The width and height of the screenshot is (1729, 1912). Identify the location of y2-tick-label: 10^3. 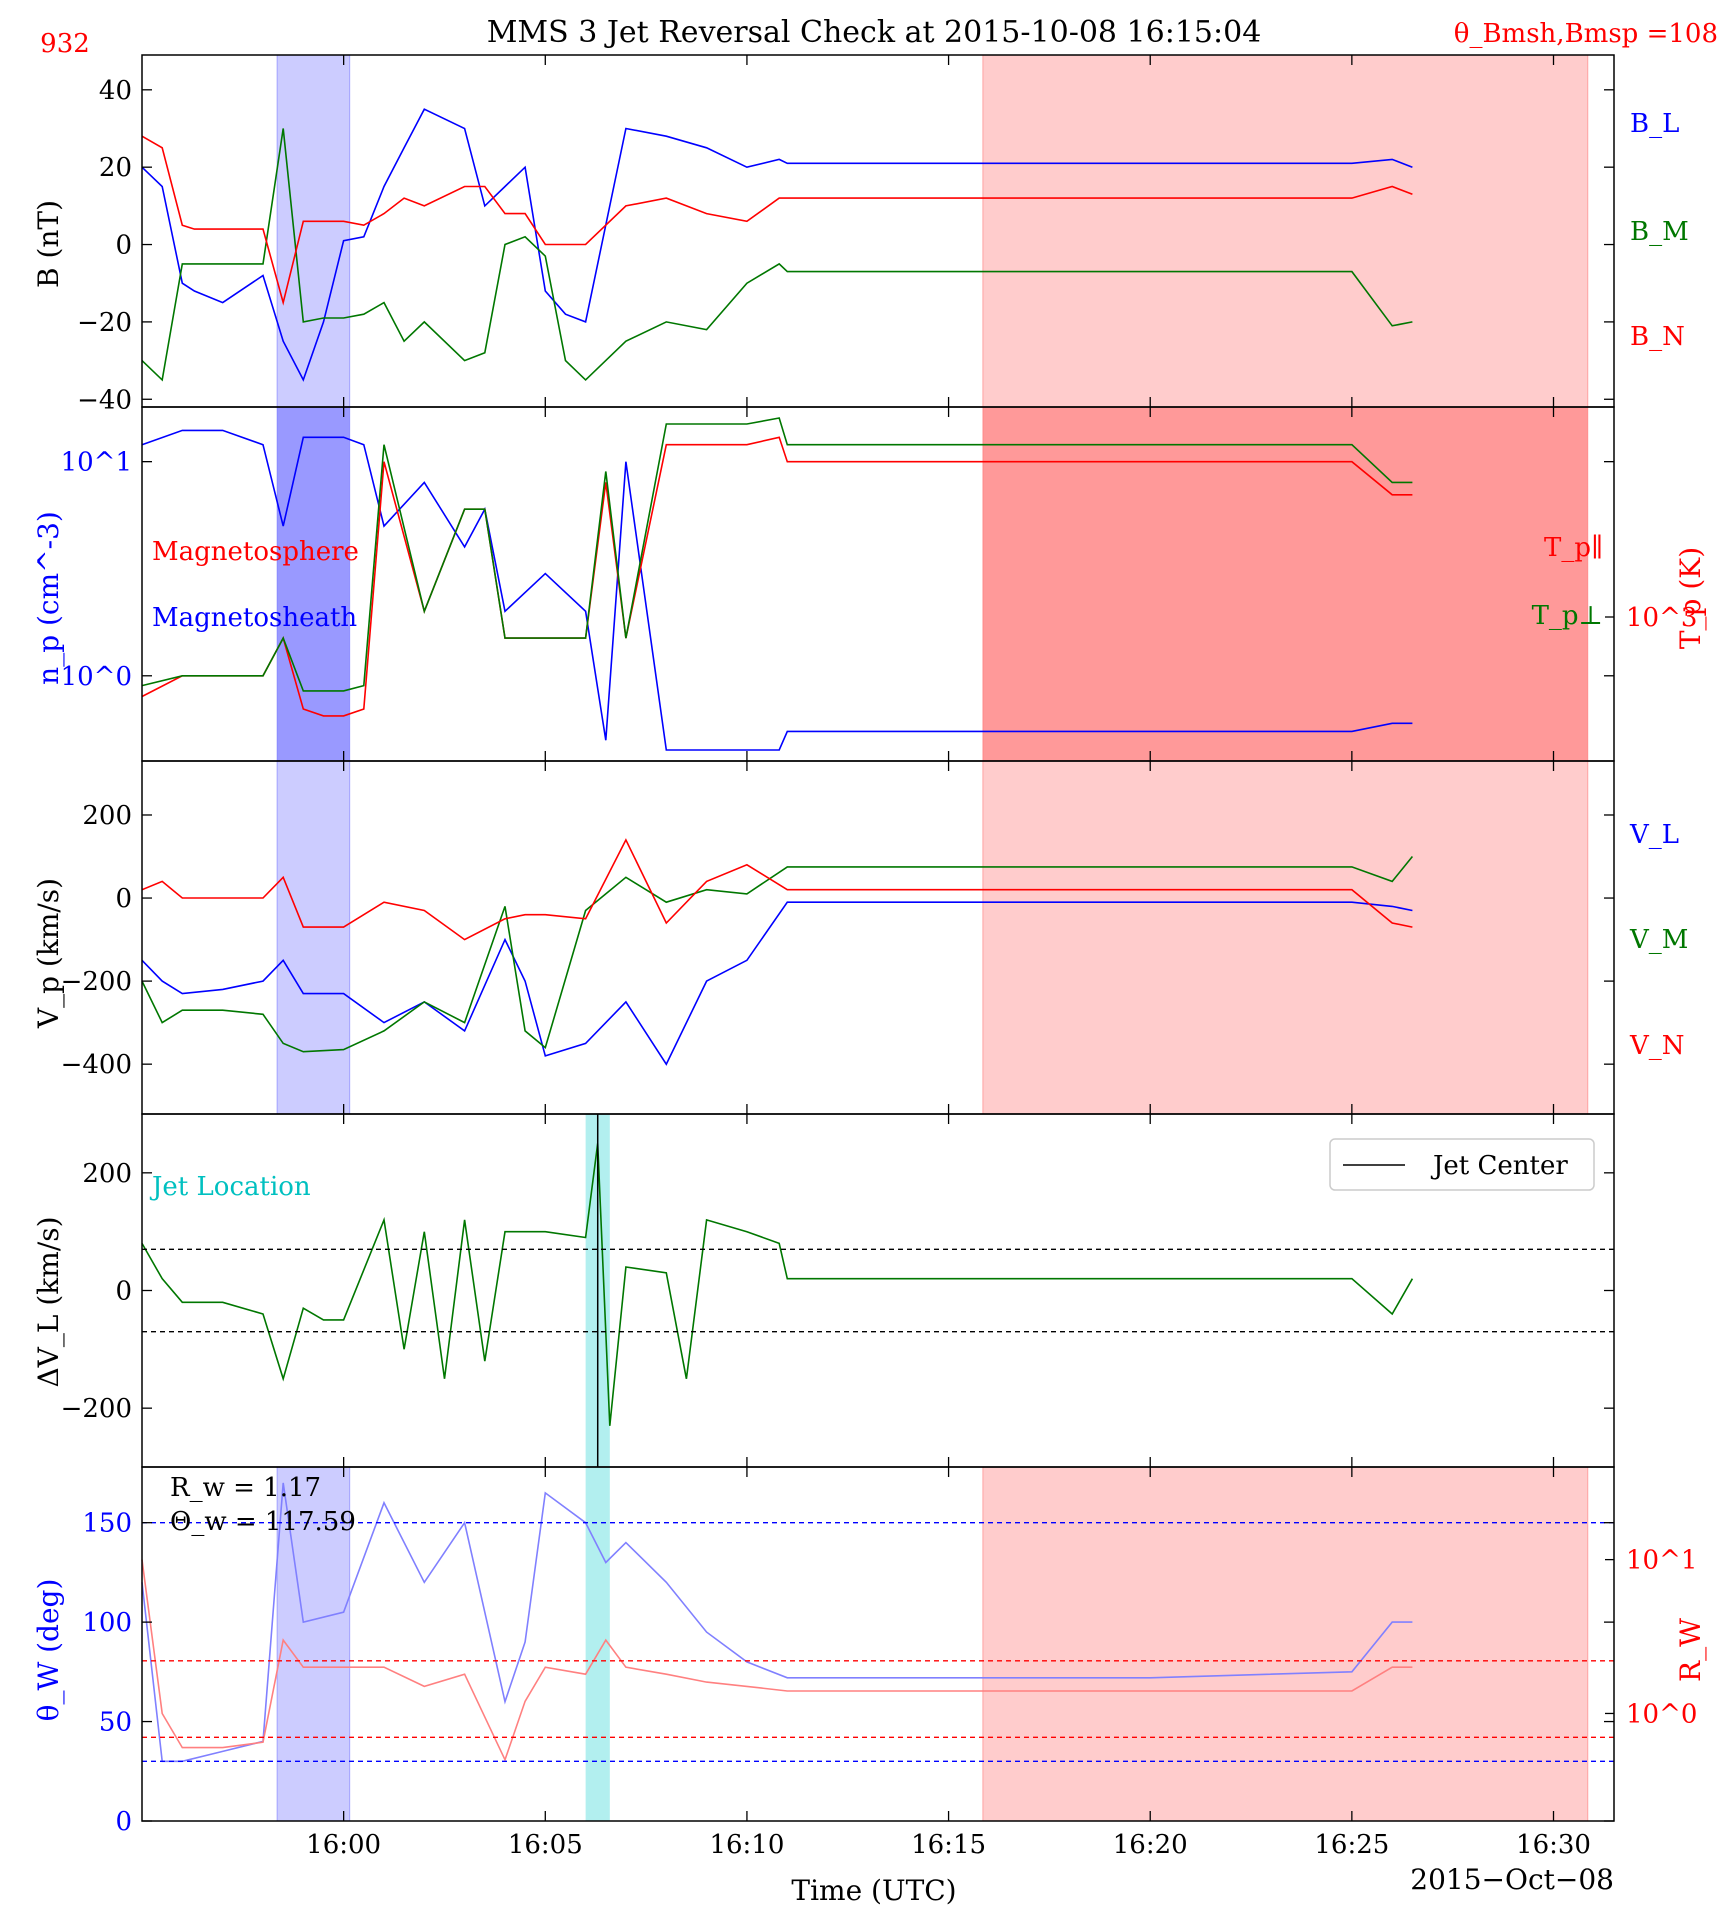
(1661, 618).